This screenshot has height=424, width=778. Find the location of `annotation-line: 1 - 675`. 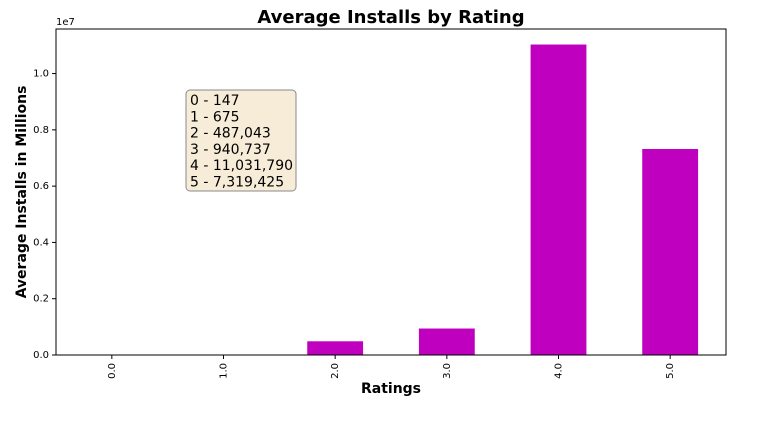

annotation-line: 1 - 675 is located at coordinates (215, 117).